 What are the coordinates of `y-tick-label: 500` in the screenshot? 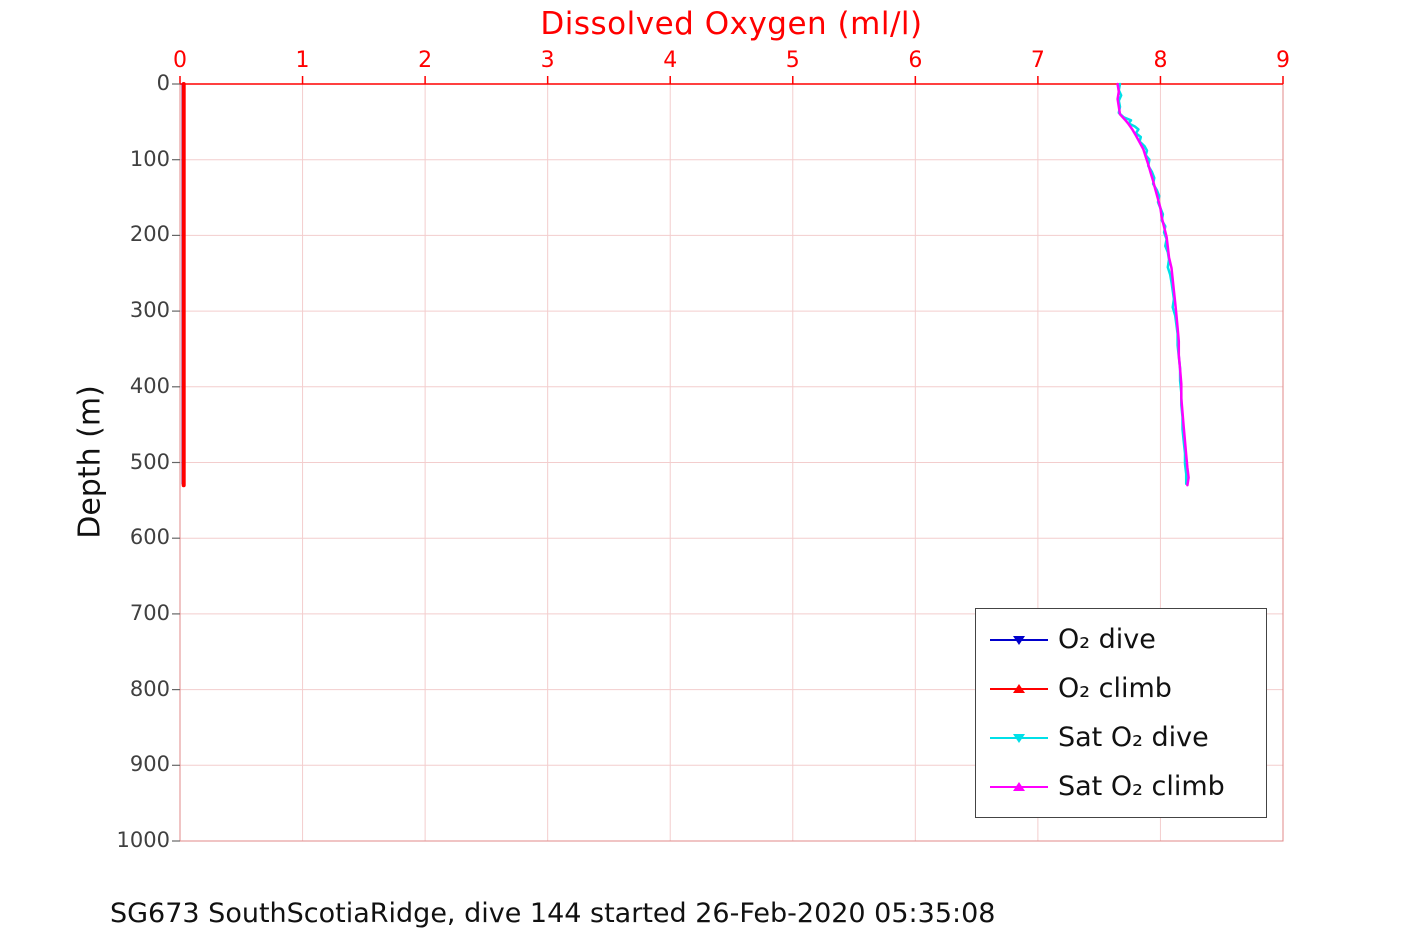 It's located at (149, 461).